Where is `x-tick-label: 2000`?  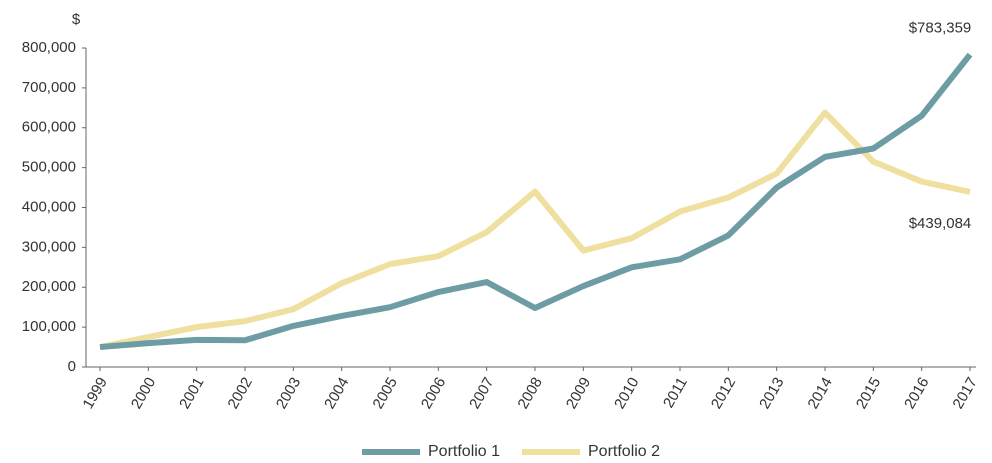 x-tick-label: 2000 is located at coordinates (143, 392).